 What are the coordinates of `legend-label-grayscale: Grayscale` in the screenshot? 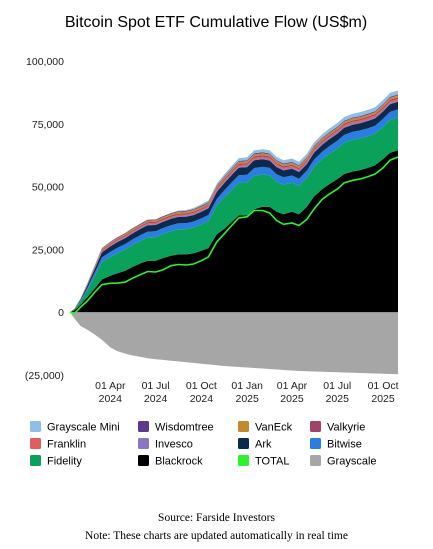 It's located at (352, 462).